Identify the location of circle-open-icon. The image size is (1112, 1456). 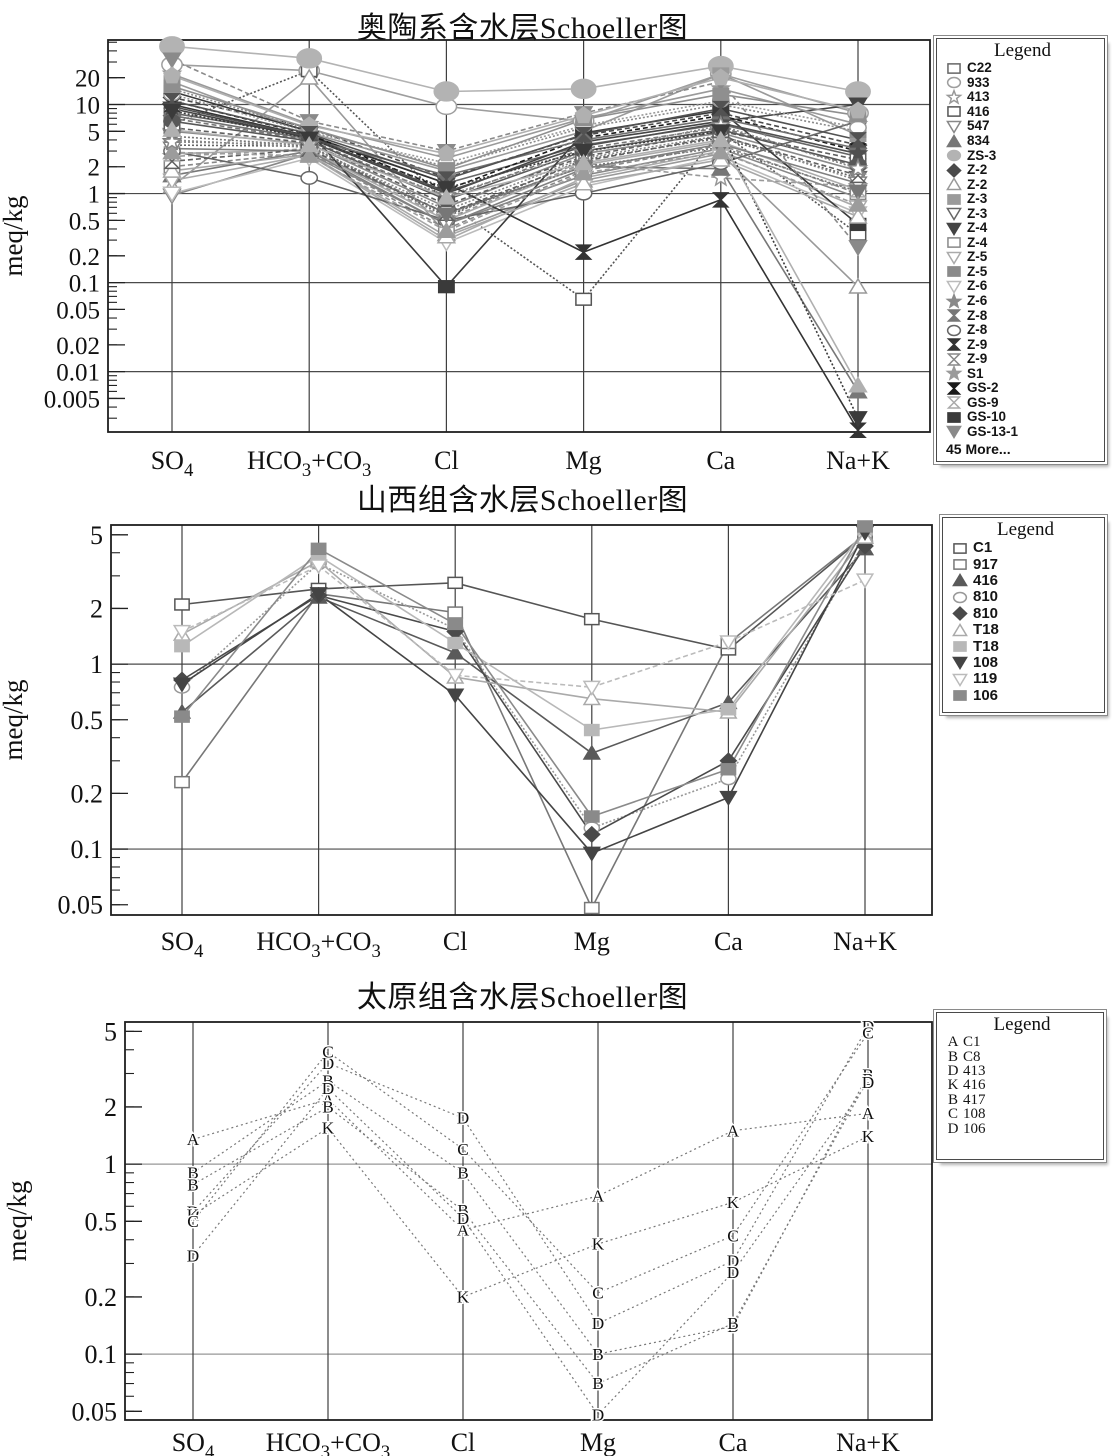
(954, 330).